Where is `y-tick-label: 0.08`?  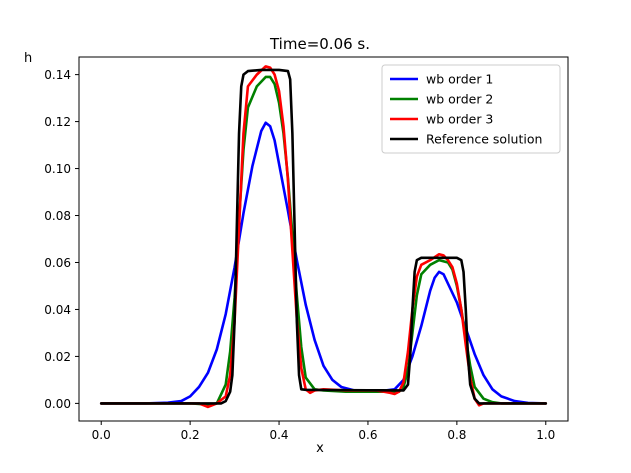
y-tick-label: 0.08 is located at coordinates (57, 216).